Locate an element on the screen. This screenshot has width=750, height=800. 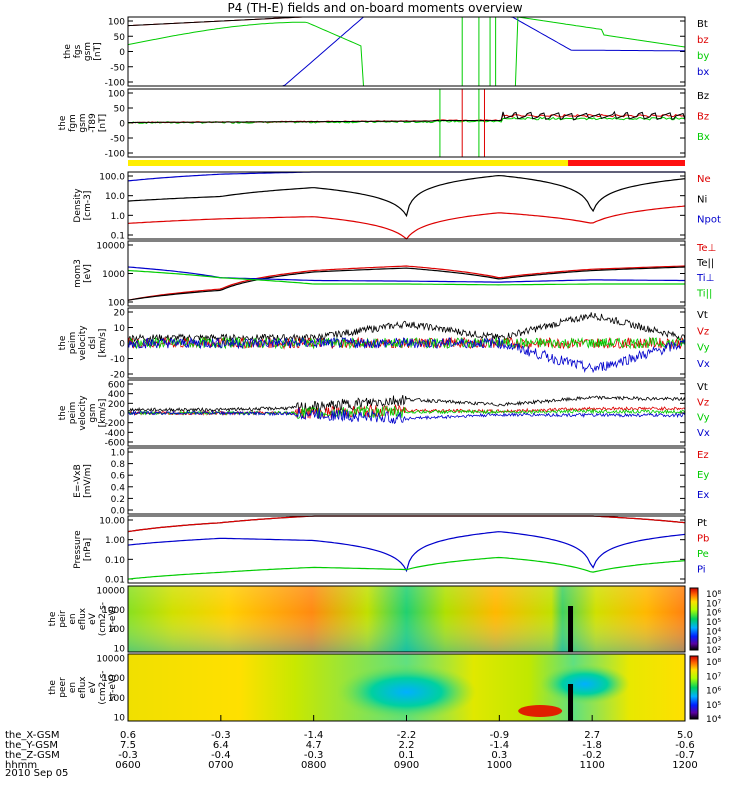
panel-7-frame is located at coordinates (406, 481).